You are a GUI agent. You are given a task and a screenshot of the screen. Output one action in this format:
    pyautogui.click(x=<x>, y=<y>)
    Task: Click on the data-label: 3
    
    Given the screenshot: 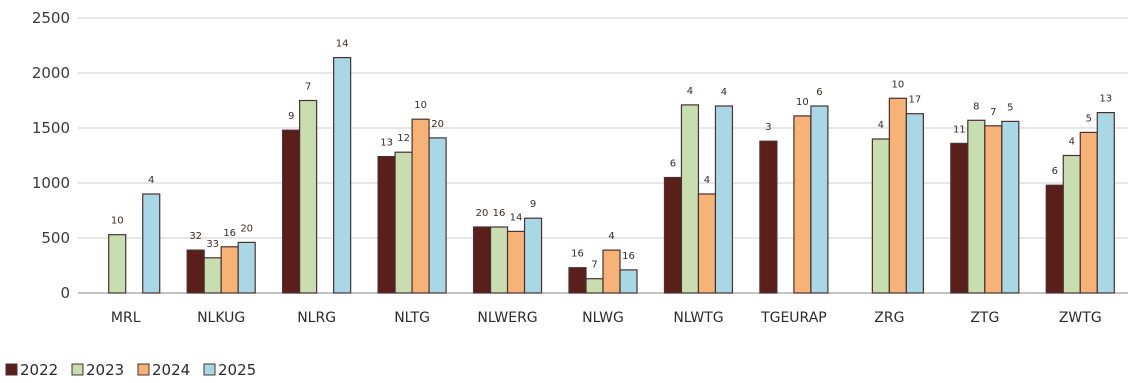 What is the action you would take?
    pyautogui.click(x=768, y=127)
    